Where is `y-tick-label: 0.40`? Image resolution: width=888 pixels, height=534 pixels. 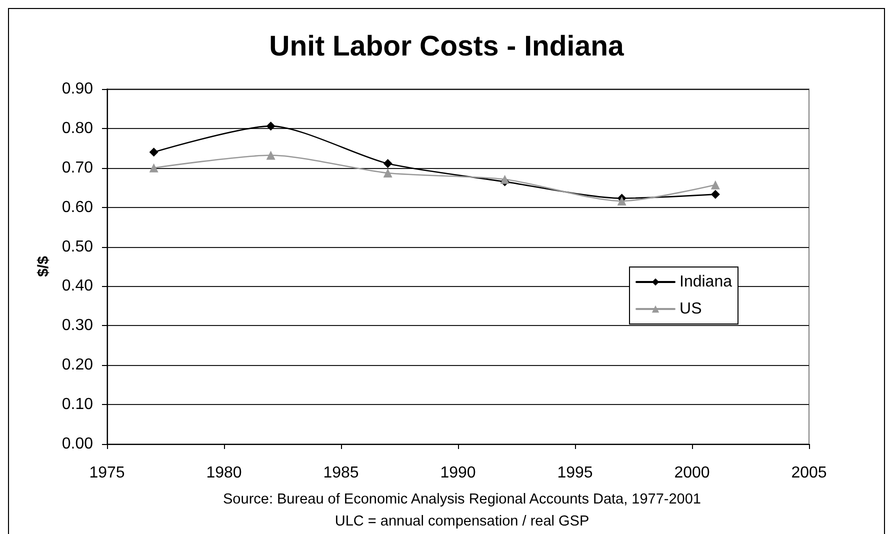
y-tick-label: 0.40 is located at coordinates (78, 286).